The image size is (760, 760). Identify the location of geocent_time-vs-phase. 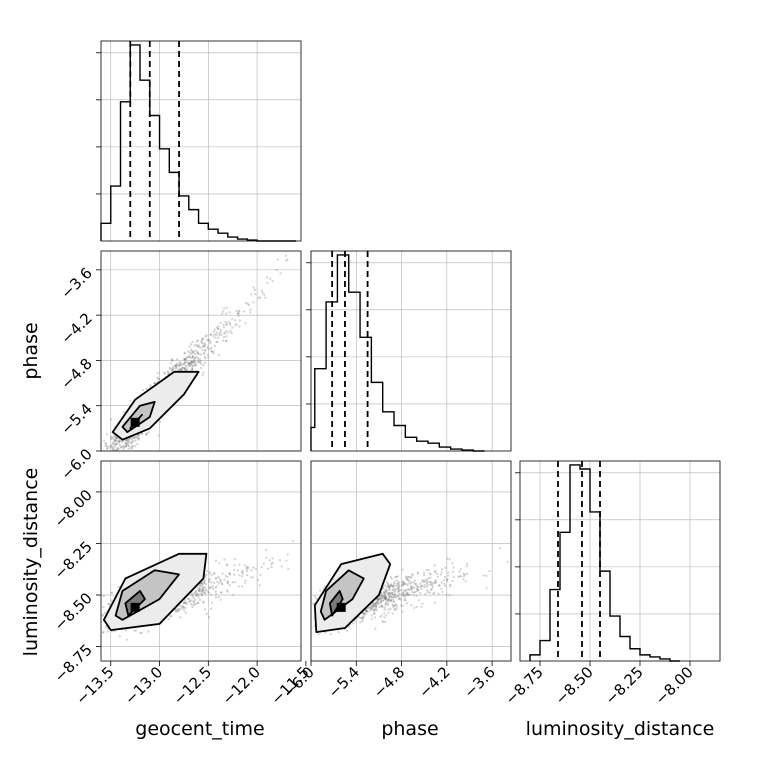
(201, 351).